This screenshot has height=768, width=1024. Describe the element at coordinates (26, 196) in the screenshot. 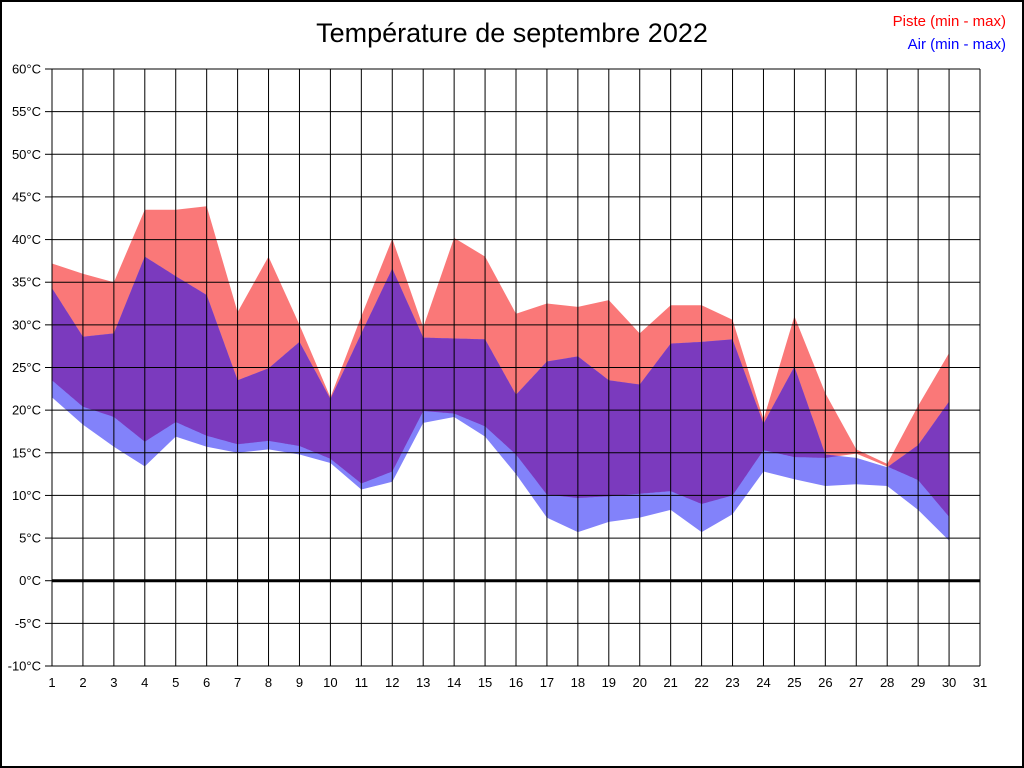

I see `y-axis-tick-label: 45°C` at that location.